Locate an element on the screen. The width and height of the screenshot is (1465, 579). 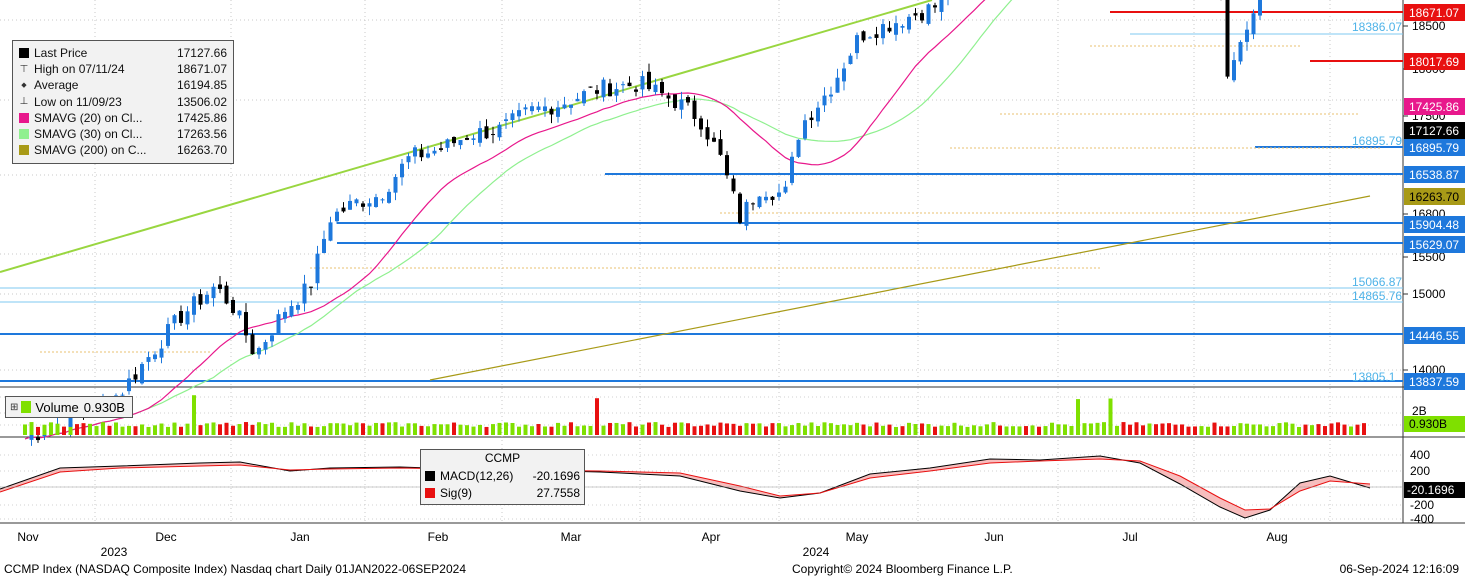
legend-swatch is located at coordinates (24, 53).